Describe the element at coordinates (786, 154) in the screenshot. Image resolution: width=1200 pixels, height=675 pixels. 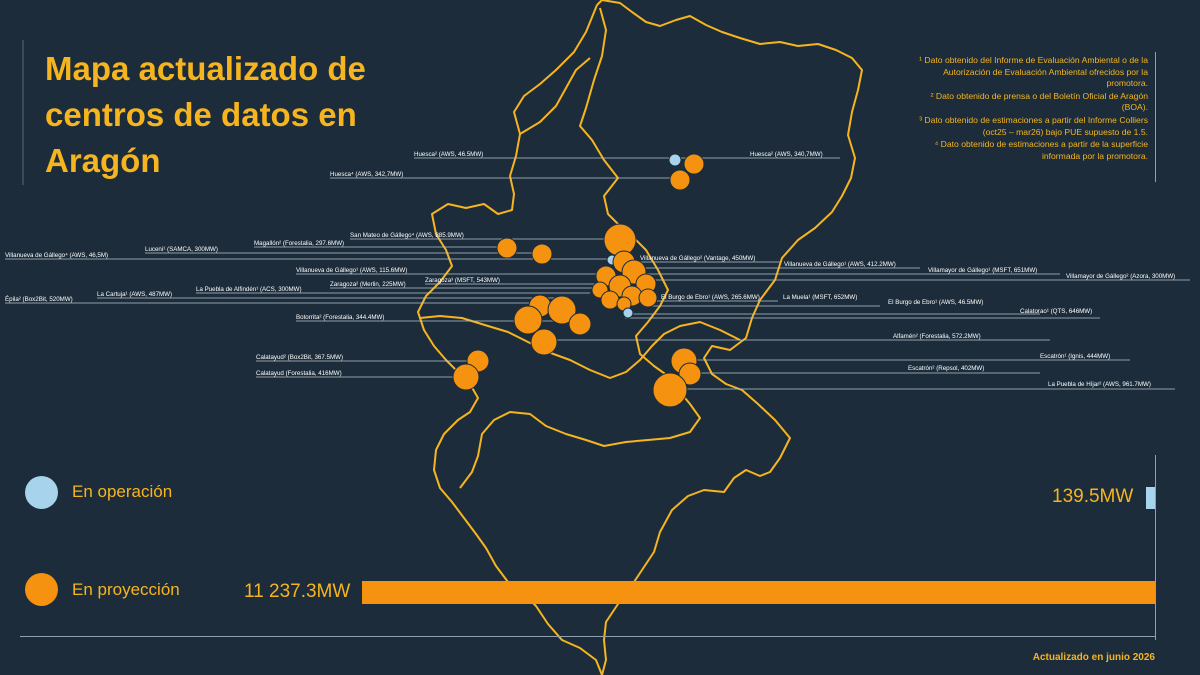
I see `site-label: Huesca² (AWS, 340,7MW)` at that location.